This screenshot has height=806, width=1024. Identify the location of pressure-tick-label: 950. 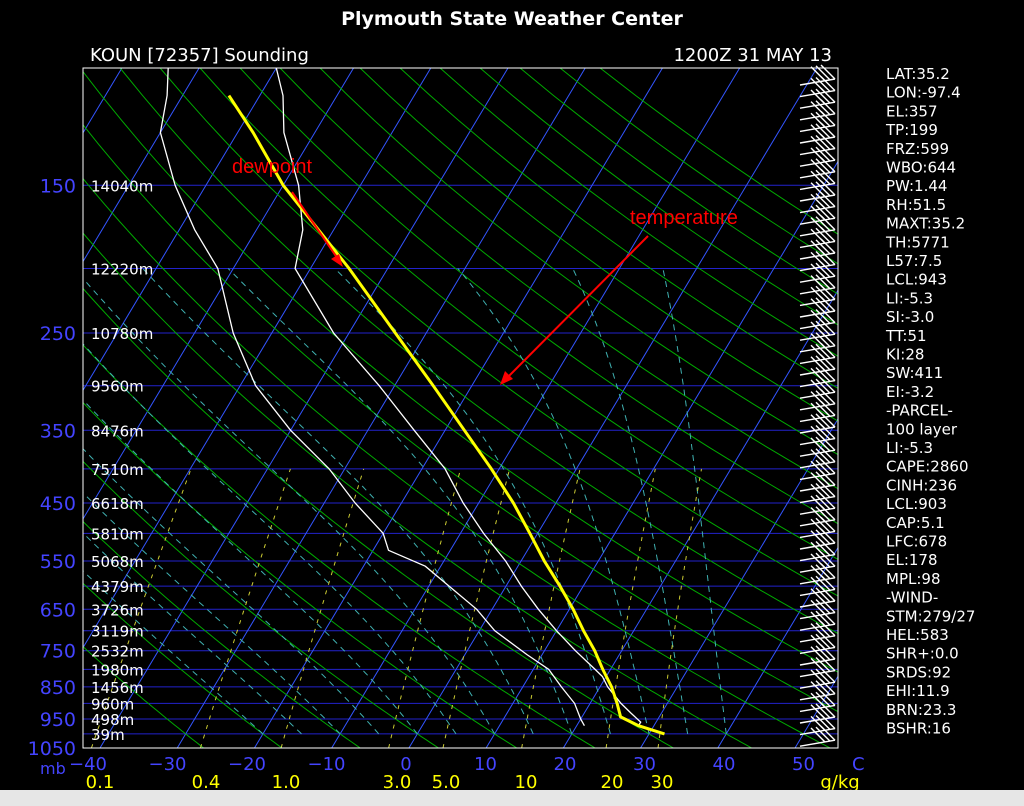
(58, 720).